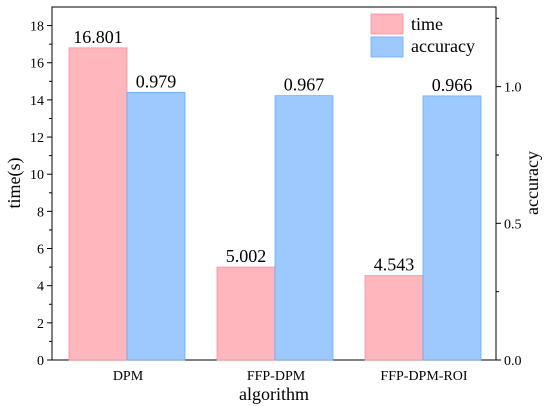 The width and height of the screenshot is (550, 406). Describe the element at coordinates (98, 37) in the screenshot. I see `data-label-time-dpm: 16.801` at that location.